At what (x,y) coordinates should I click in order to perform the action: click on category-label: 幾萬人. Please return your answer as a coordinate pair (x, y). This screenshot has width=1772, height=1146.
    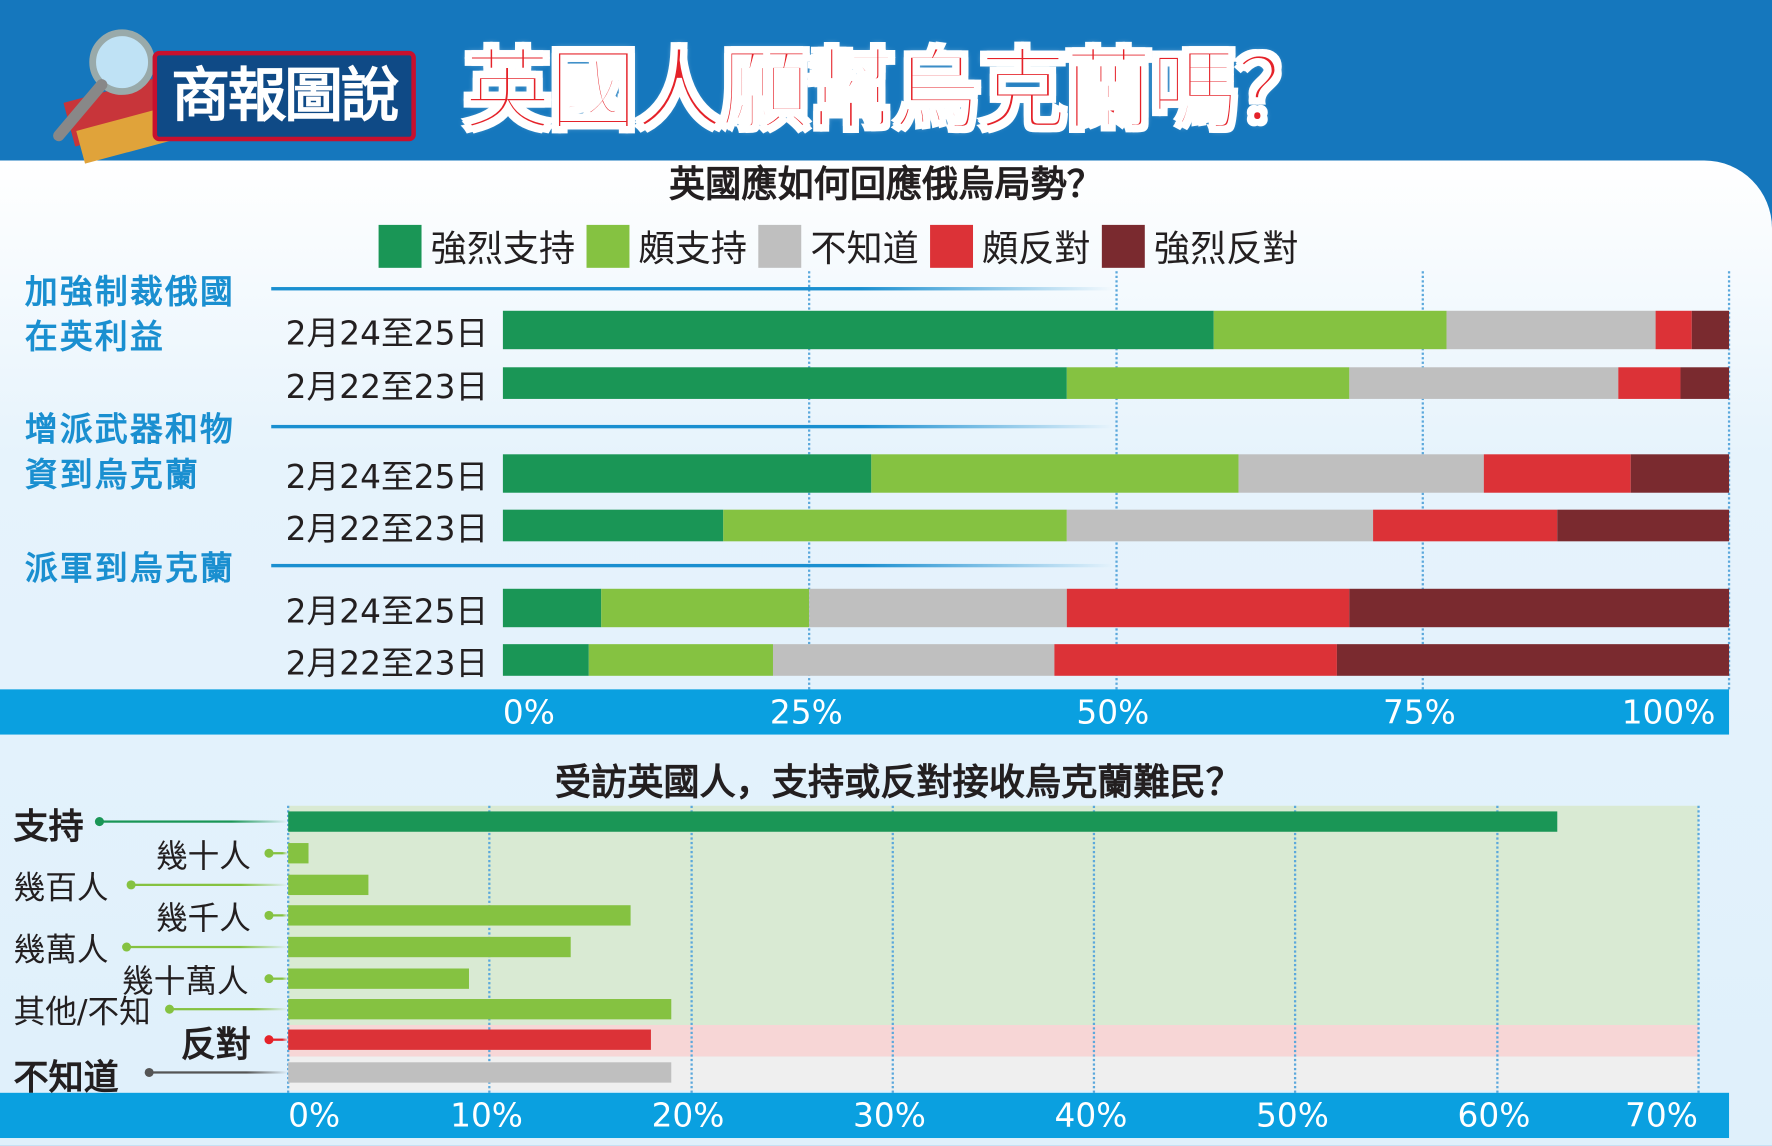
    Looking at the image, I should click on (61, 950).